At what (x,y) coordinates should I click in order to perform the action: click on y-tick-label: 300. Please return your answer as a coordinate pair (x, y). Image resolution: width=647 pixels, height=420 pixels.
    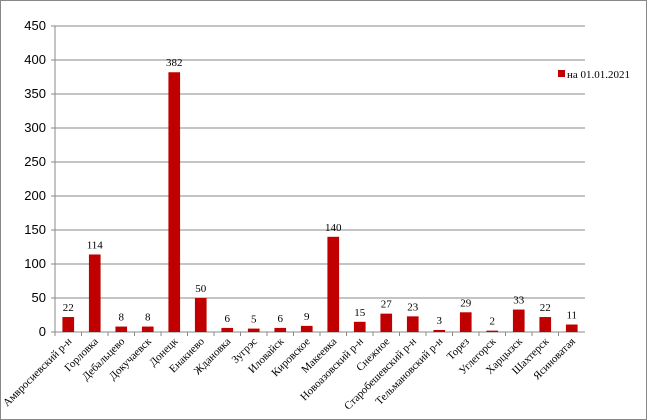
    Looking at the image, I should click on (35, 127).